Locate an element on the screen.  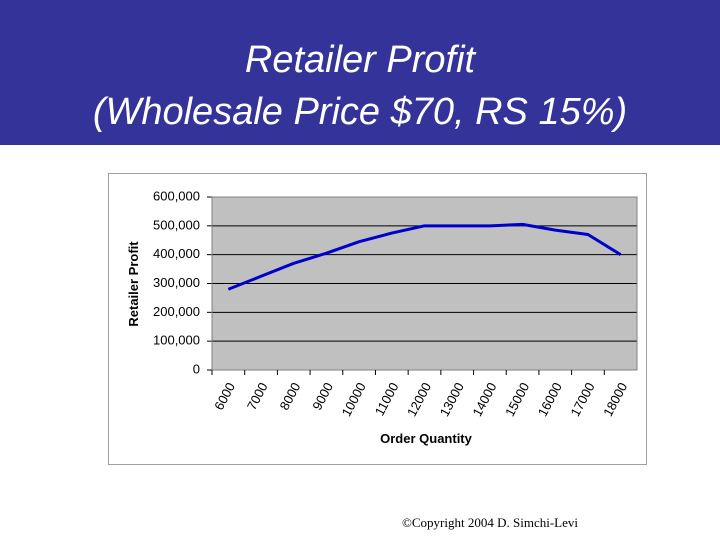
x-axis-label: Order Quantity is located at coordinates (426, 438).